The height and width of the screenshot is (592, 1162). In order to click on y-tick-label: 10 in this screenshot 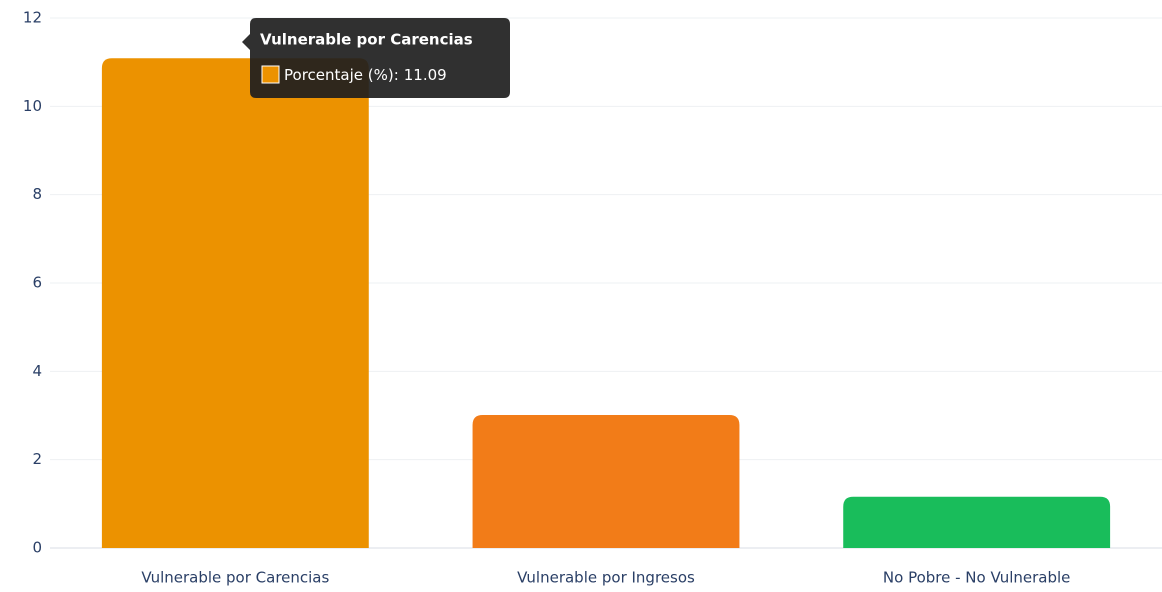, I will do `click(32, 106)`.